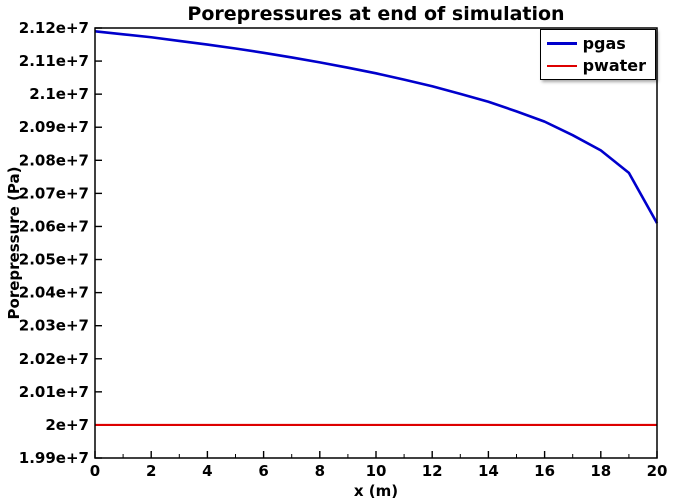 The height and width of the screenshot is (504, 676). Describe the element at coordinates (376, 471) in the screenshot. I see `x-tick-label: 10` at that location.